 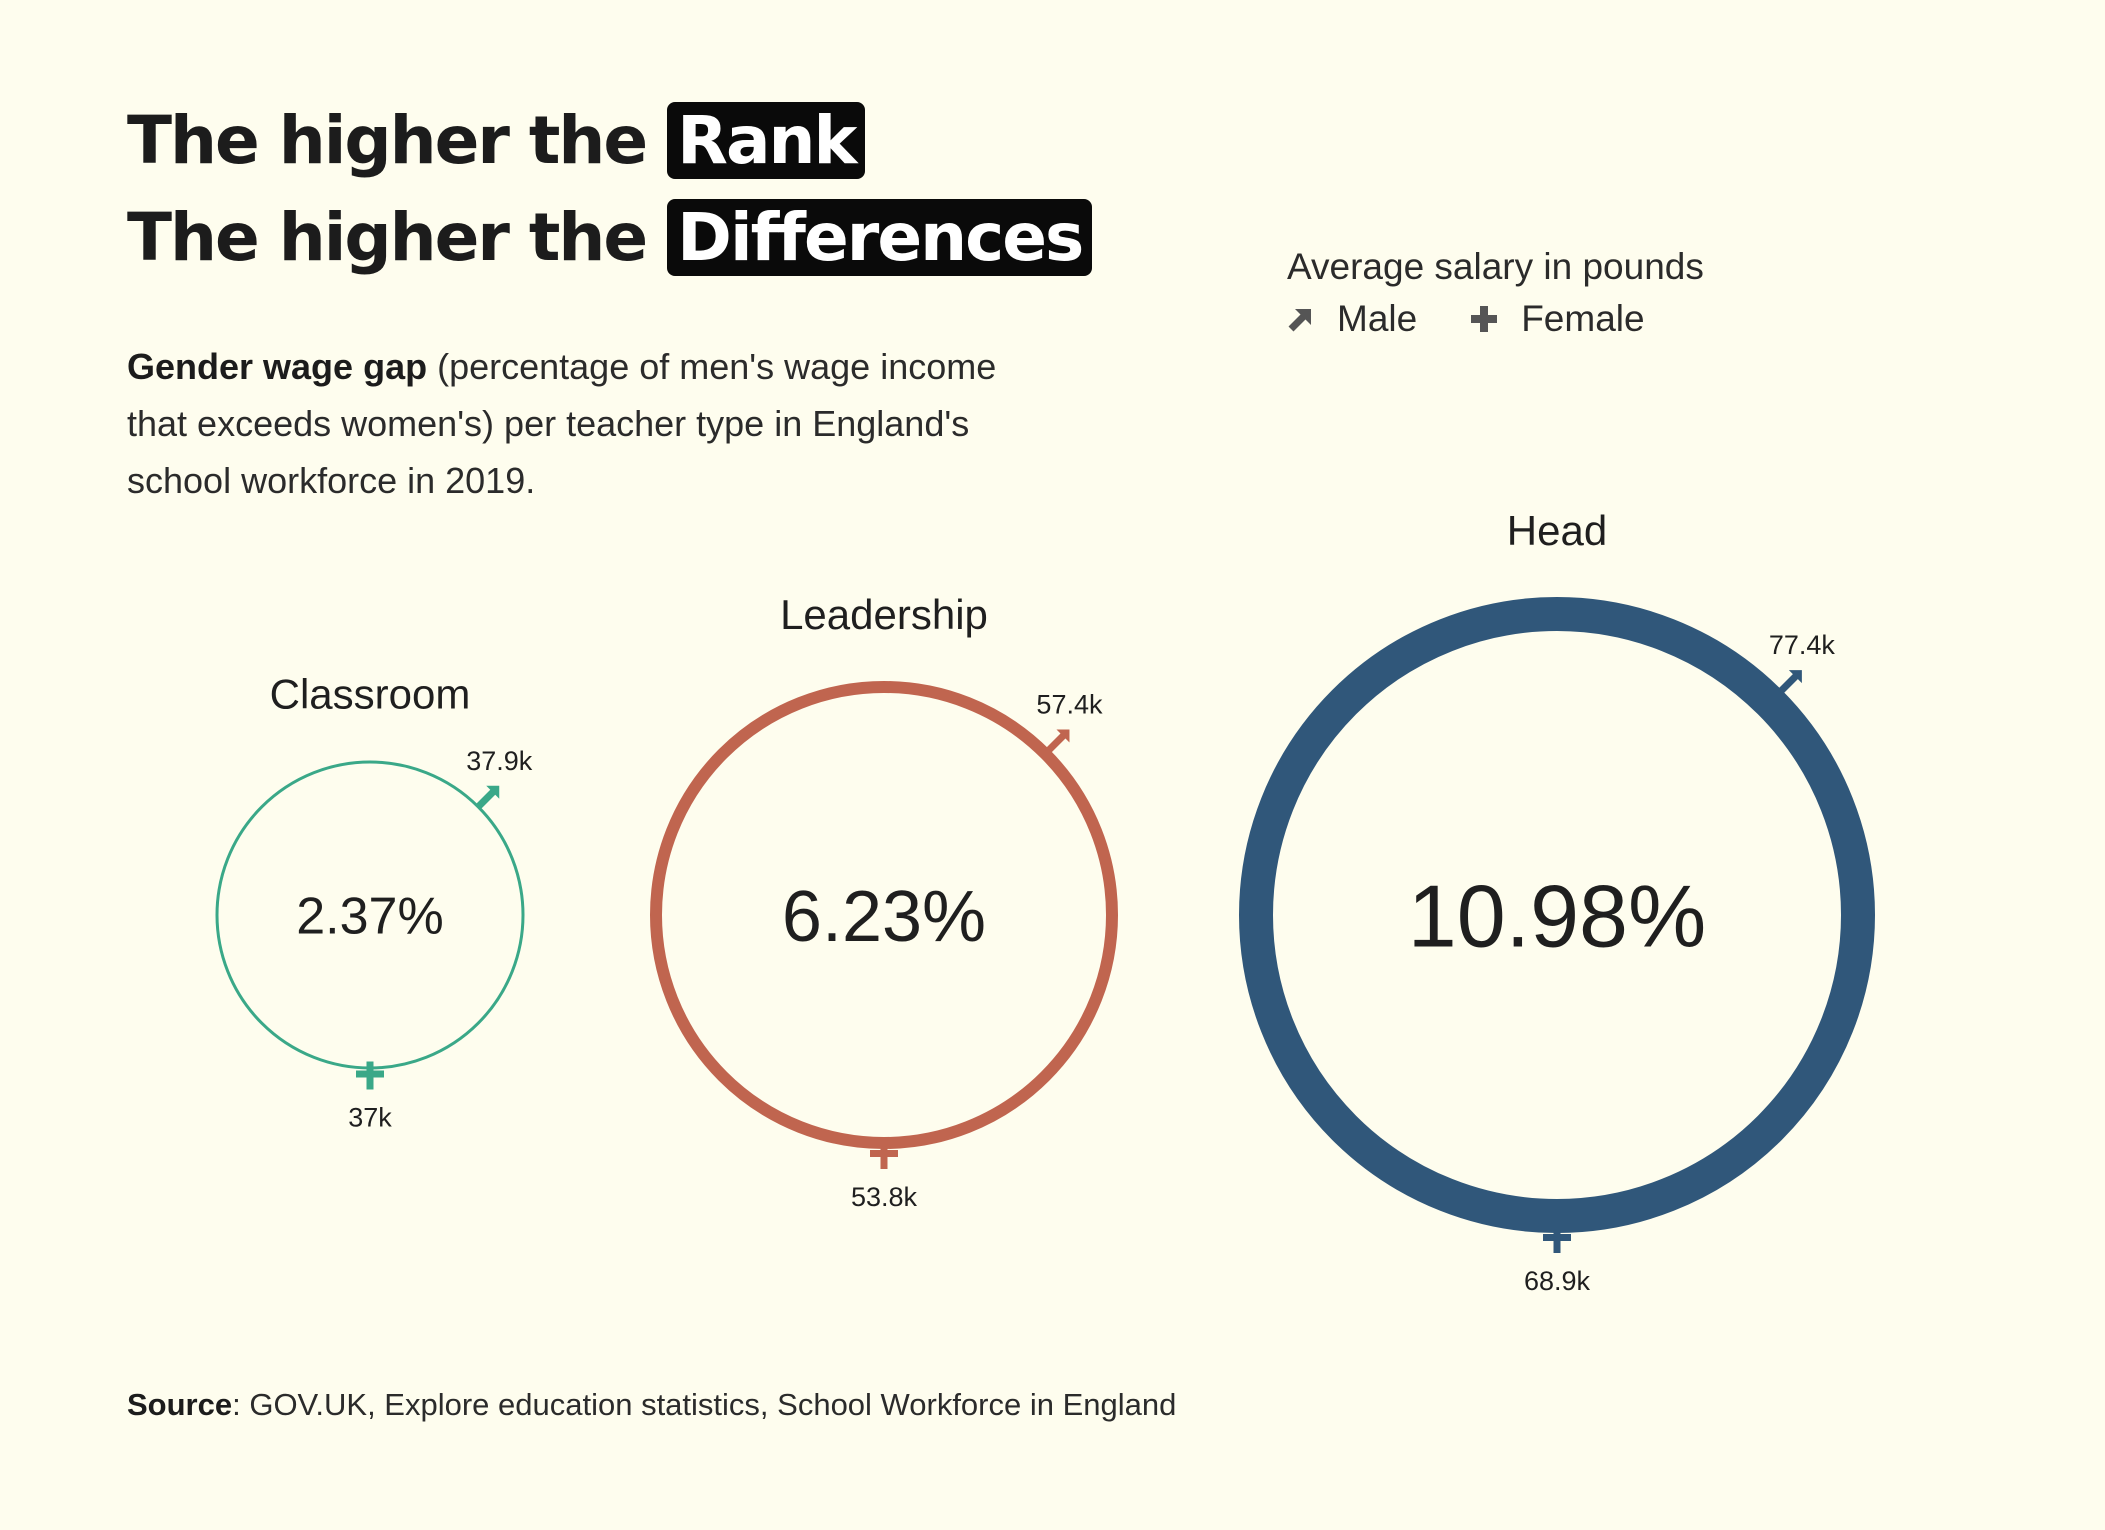 I want to click on legend-female-label: Female, so click(x=1583, y=318).